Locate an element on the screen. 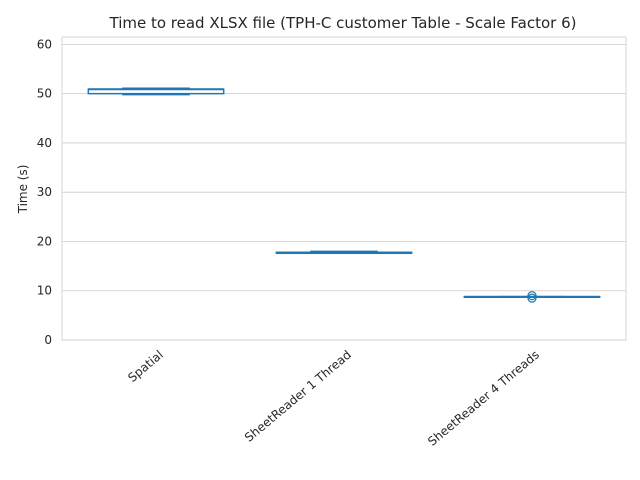 The height and width of the screenshot is (480, 640). y-tick-label-6: 60 is located at coordinates (44, 44).